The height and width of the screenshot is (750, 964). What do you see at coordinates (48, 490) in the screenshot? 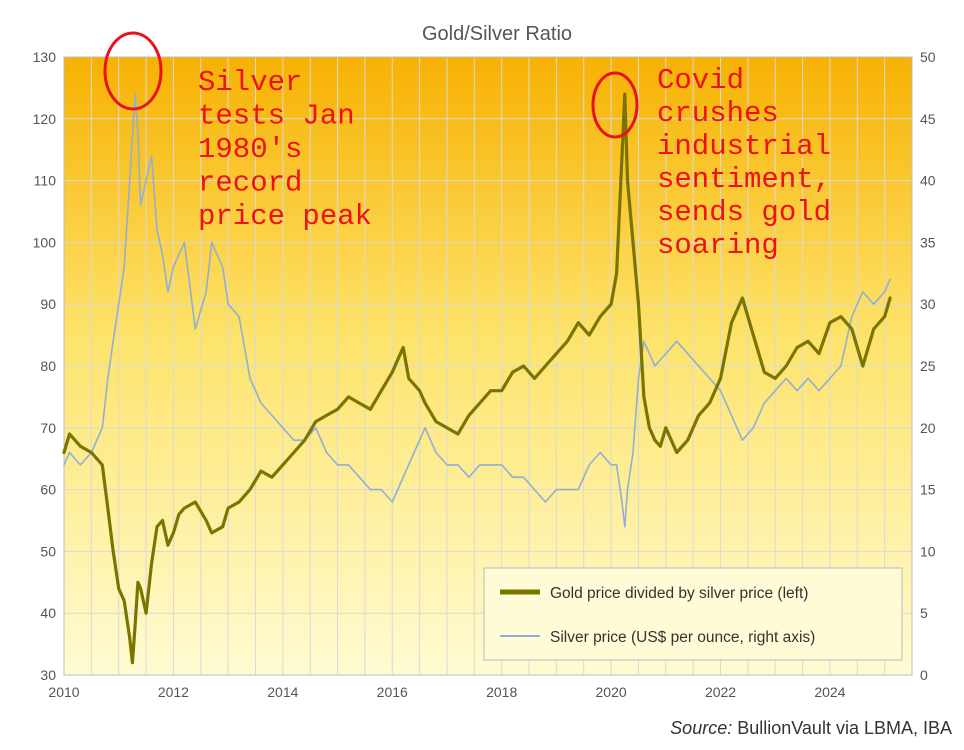
I see `left-tick-label: 60` at bounding box center [48, 490].